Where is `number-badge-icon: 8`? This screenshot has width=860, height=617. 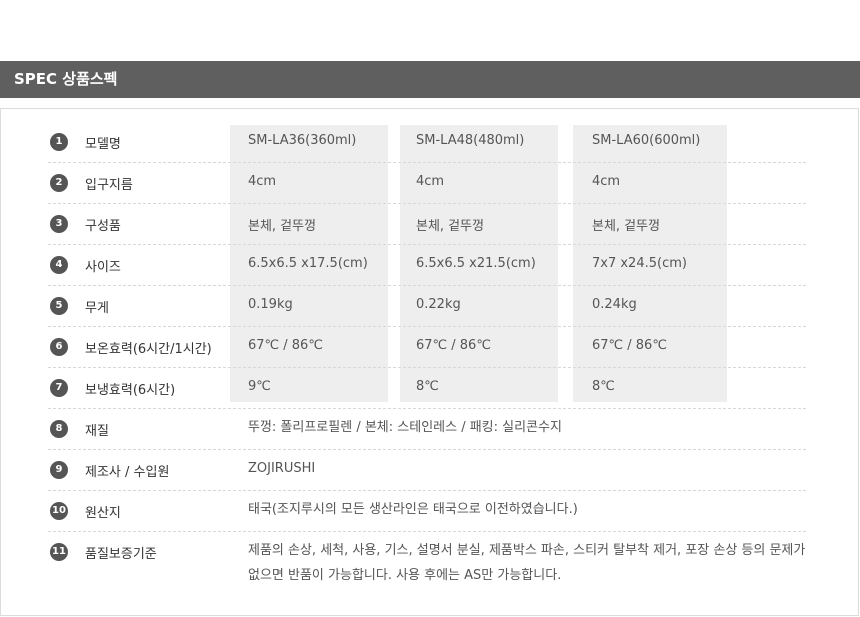
number-badge-icon: 8 is located at coordinates (59, 429).